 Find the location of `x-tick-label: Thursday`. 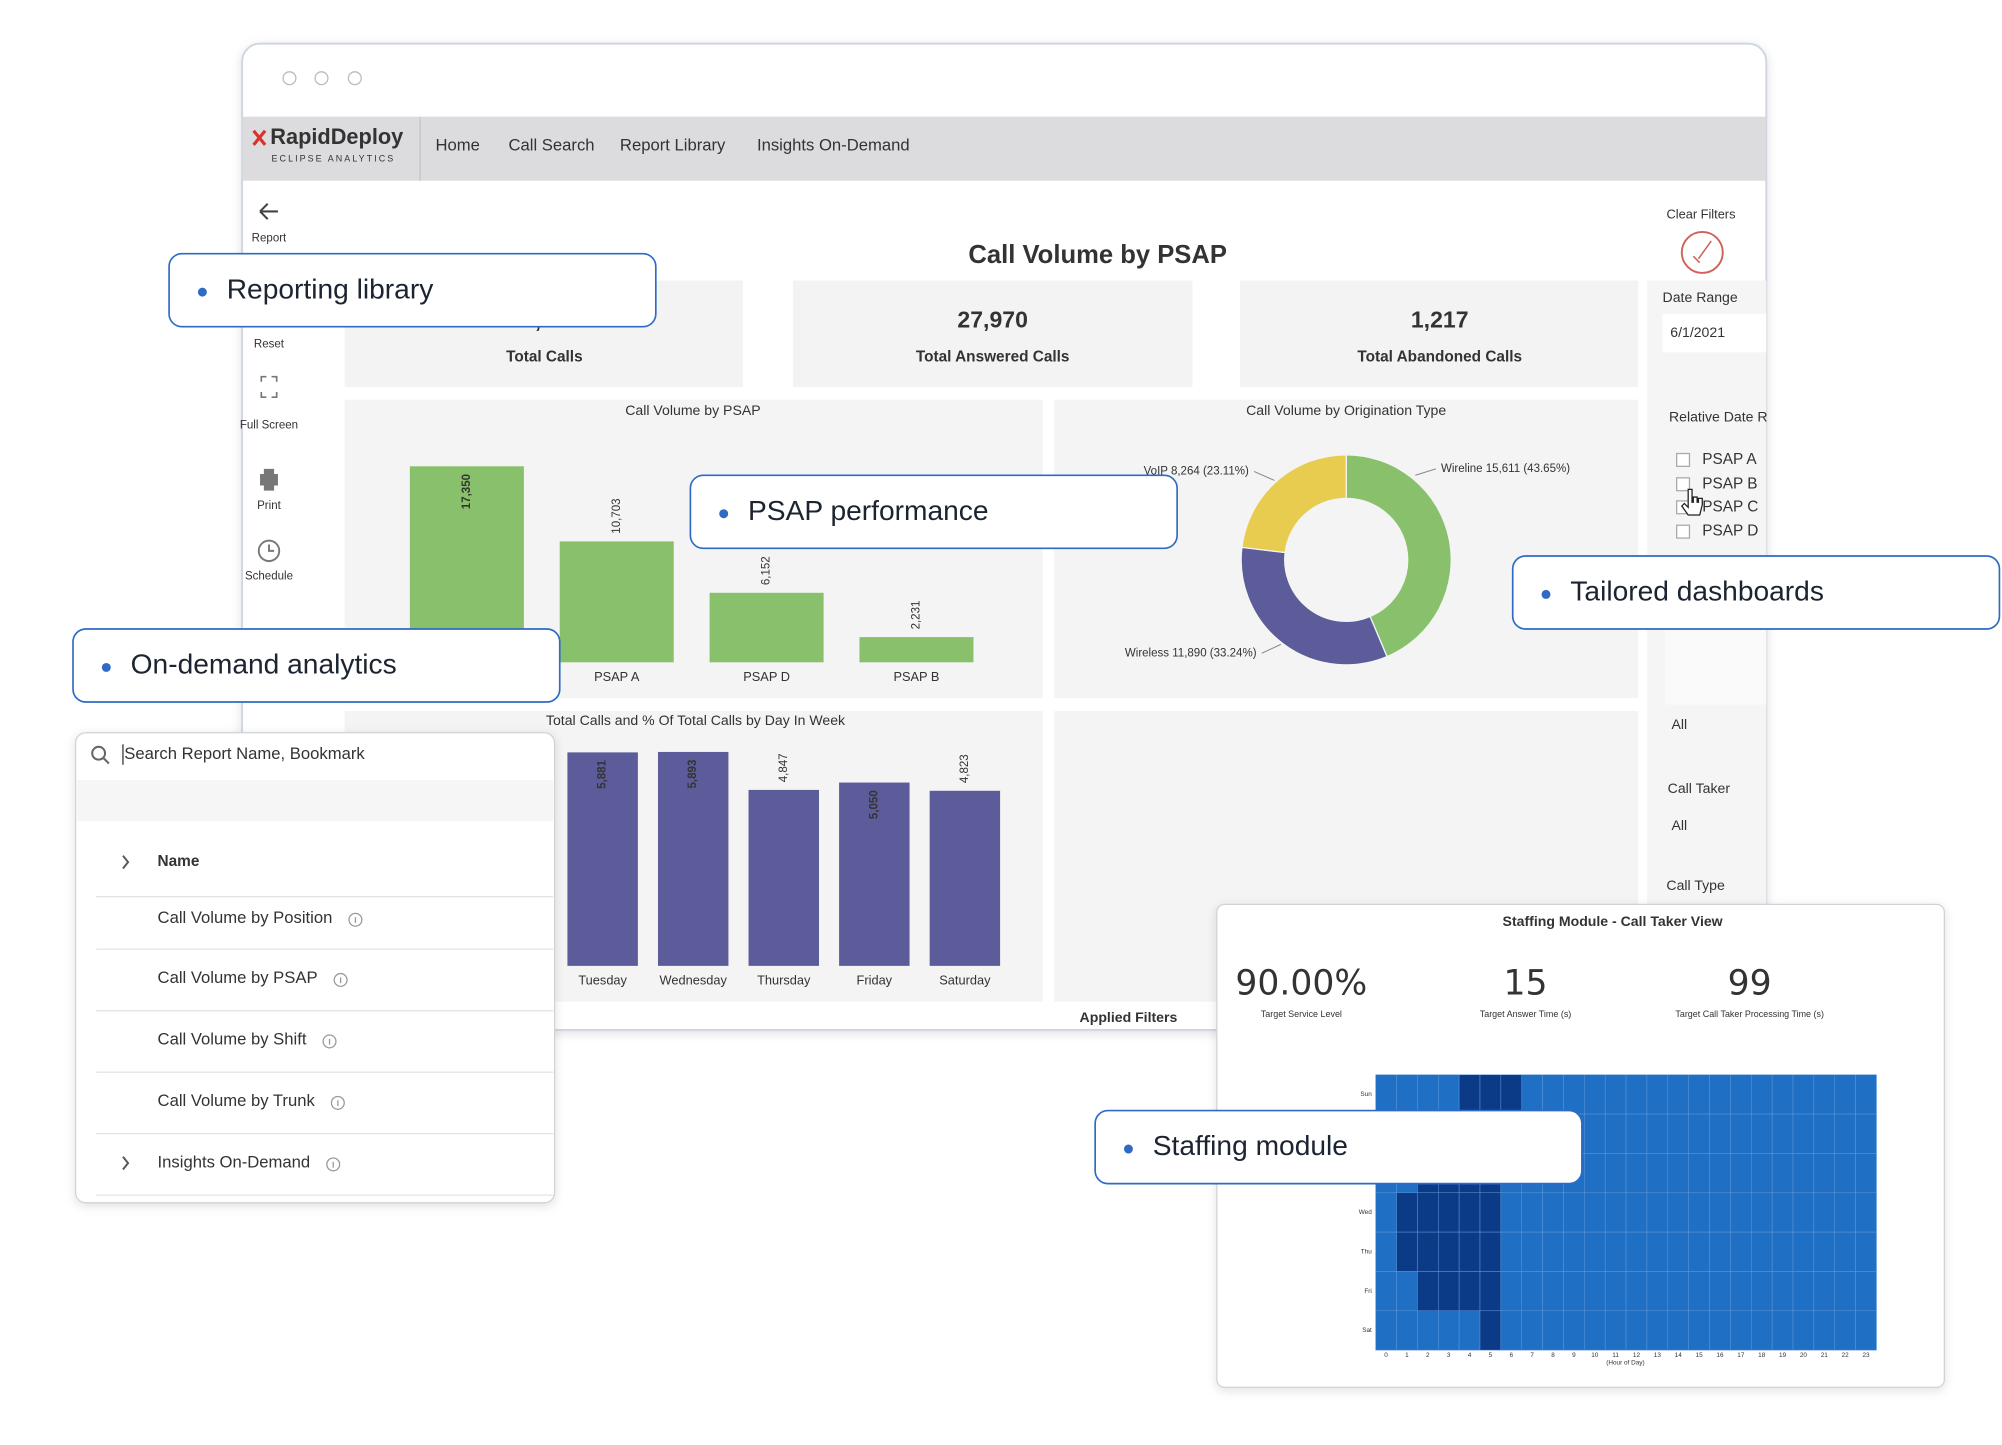

x-tick-label: Thursday is located at coordinates (784, 980).